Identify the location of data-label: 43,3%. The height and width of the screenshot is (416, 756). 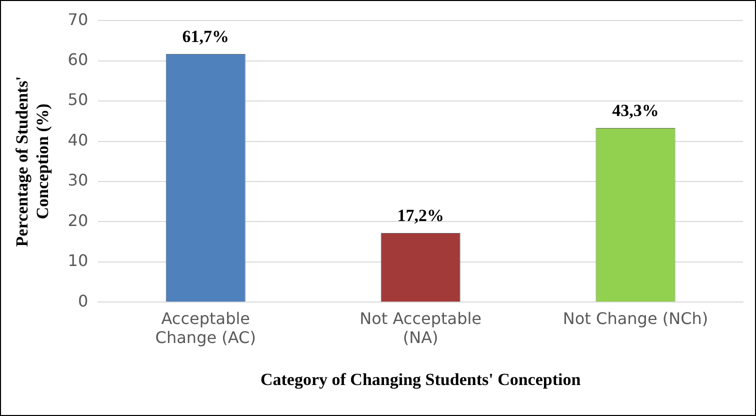
(635, 110).